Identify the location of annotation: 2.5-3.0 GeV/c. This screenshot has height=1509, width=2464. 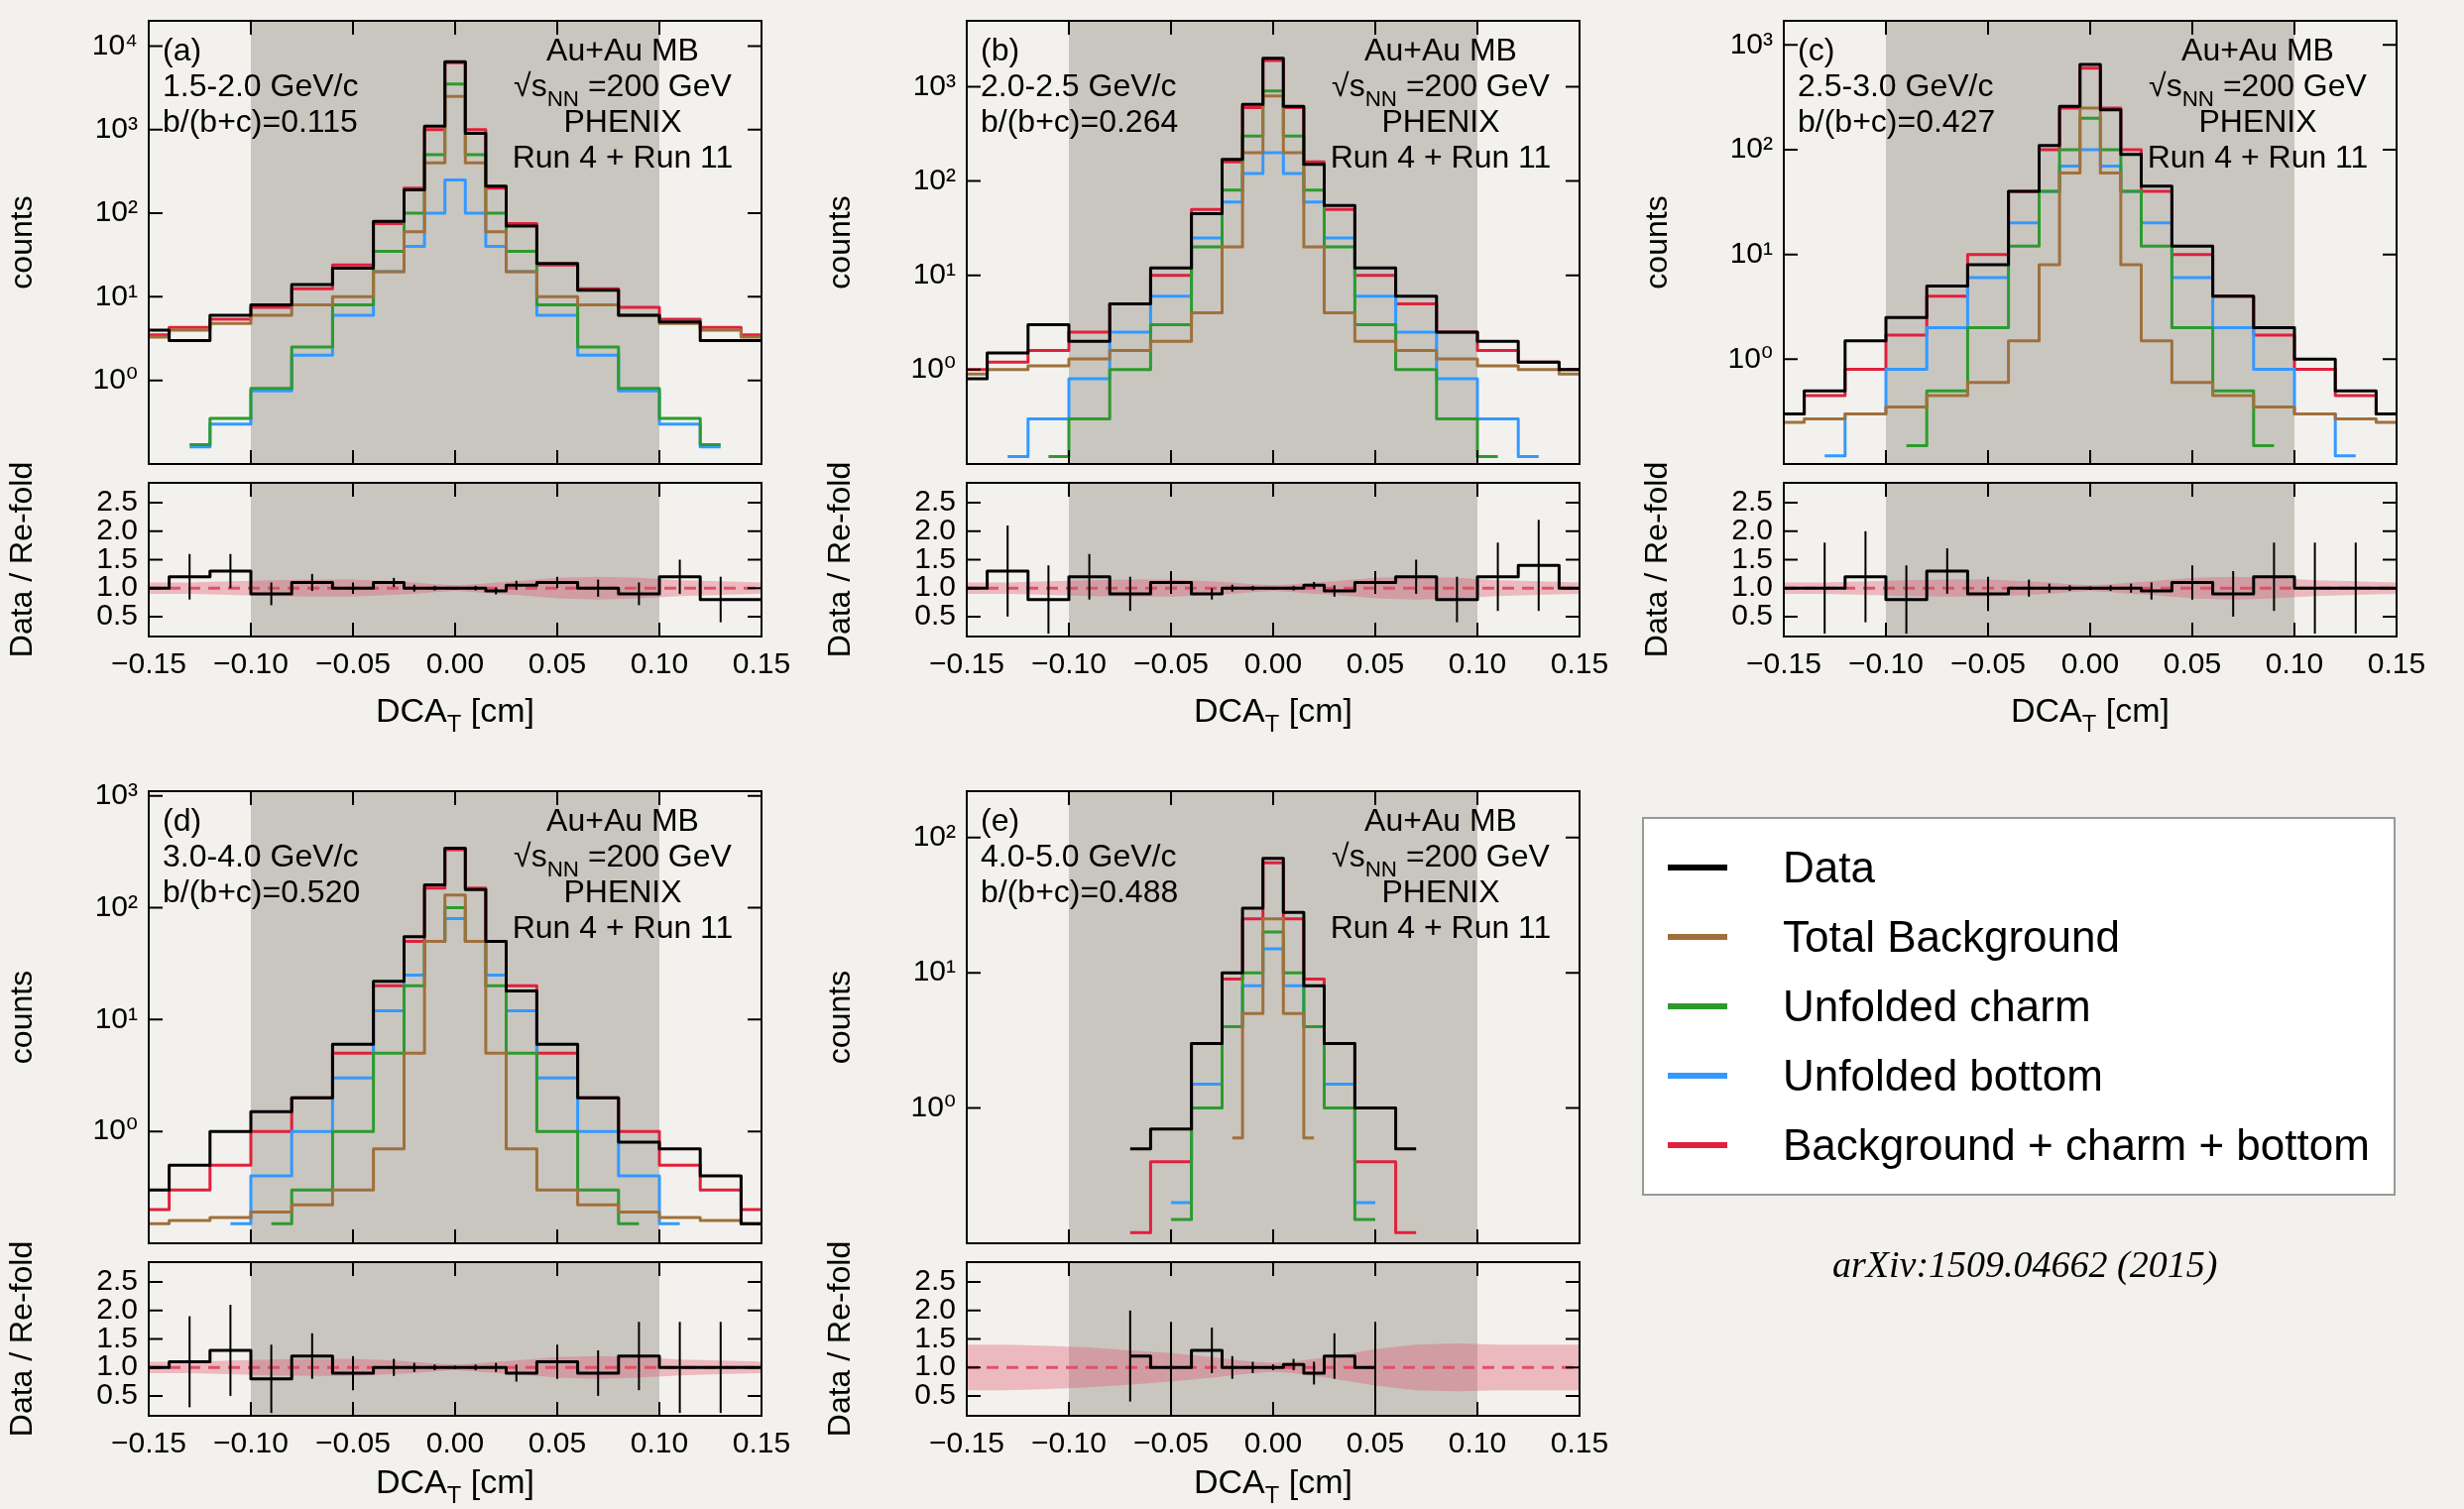
(1896, 85).